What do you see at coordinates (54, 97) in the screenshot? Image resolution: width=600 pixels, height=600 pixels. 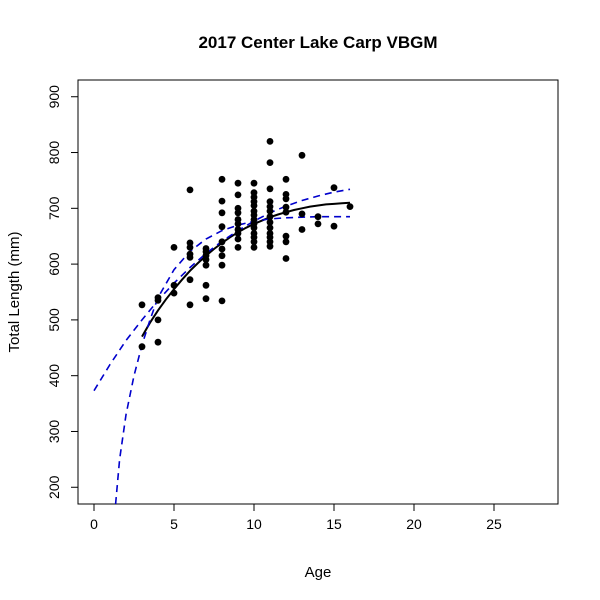 I see `y-tick-label: 900` at bounding box center [54, 97].